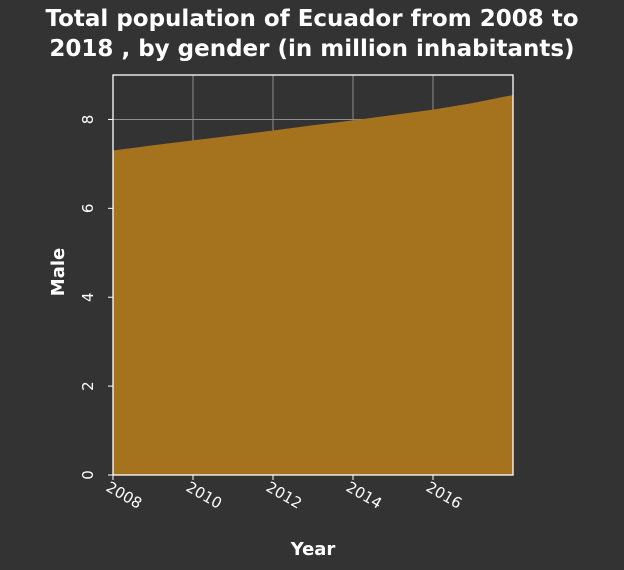  I want to click on x-axis-ticks: 2008 2010 2012 2014 2016, so click(284, 494).